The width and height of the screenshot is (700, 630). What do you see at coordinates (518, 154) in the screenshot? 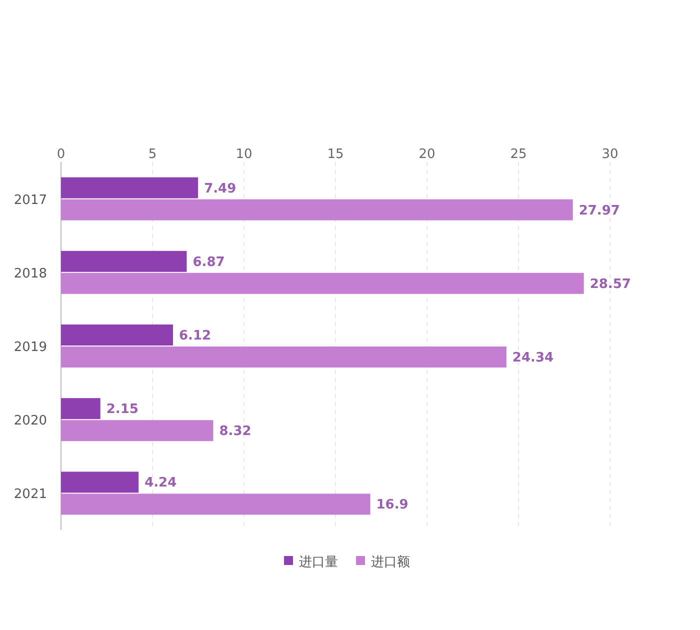
I see `x-tick-label: 25` at bounding box center [518, 154].